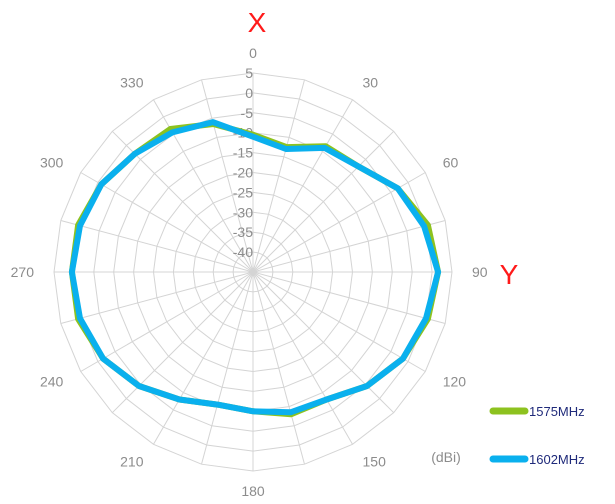 The width and height of the screenshot is (615, 504). I want to click on radial-tick-label: 5, so click(249, 73).